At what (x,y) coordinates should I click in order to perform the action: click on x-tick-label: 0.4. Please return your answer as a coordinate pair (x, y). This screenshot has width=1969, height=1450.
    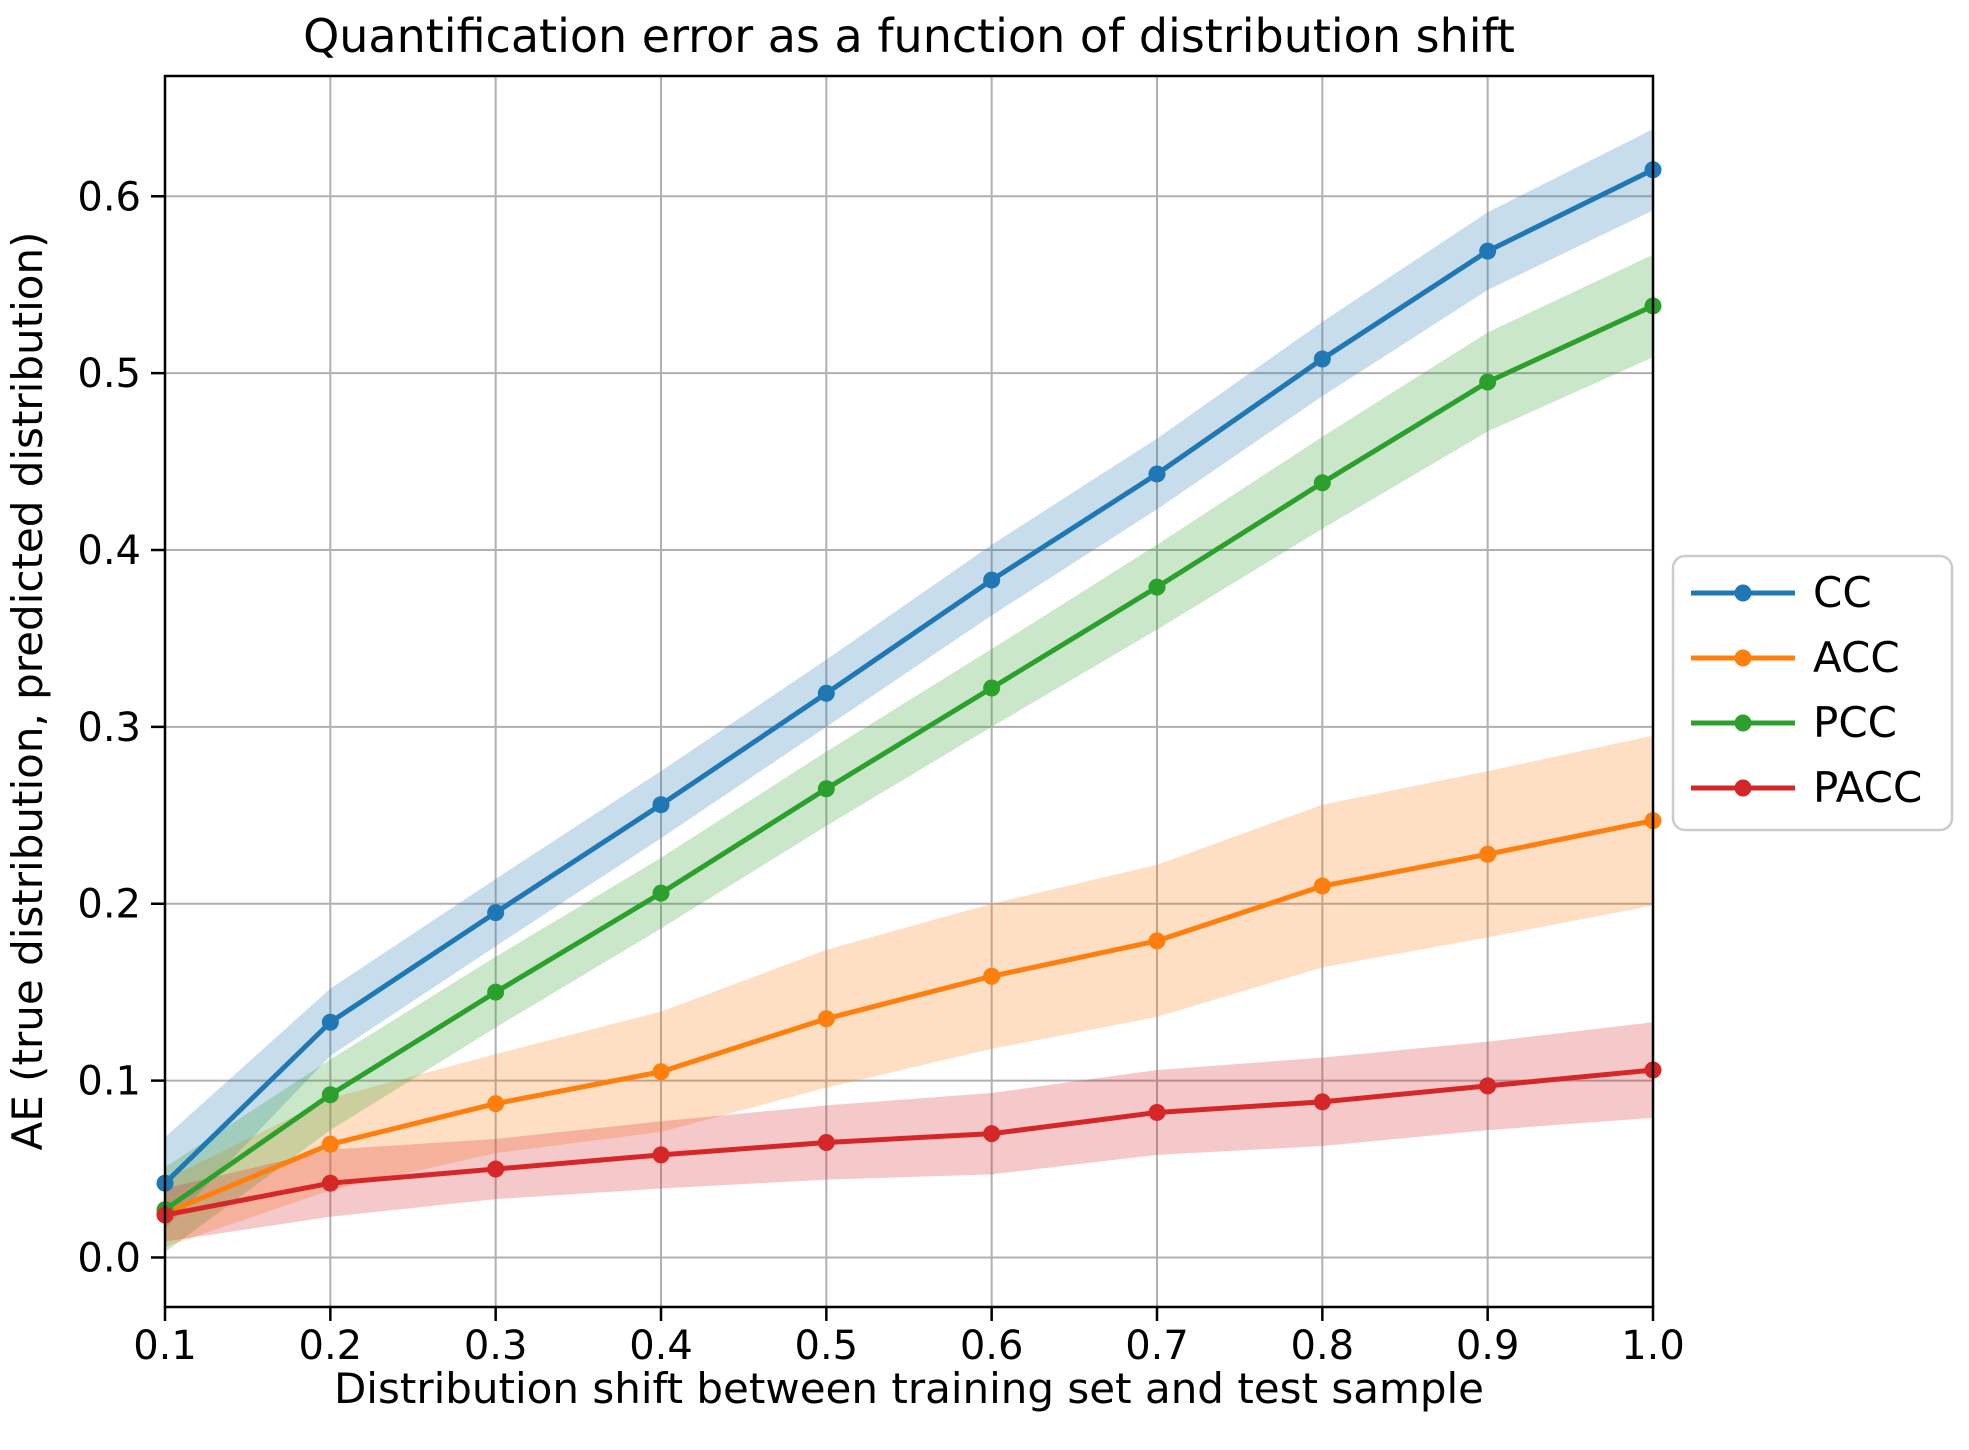
    Looking at the image, I should click on (661, 1346).